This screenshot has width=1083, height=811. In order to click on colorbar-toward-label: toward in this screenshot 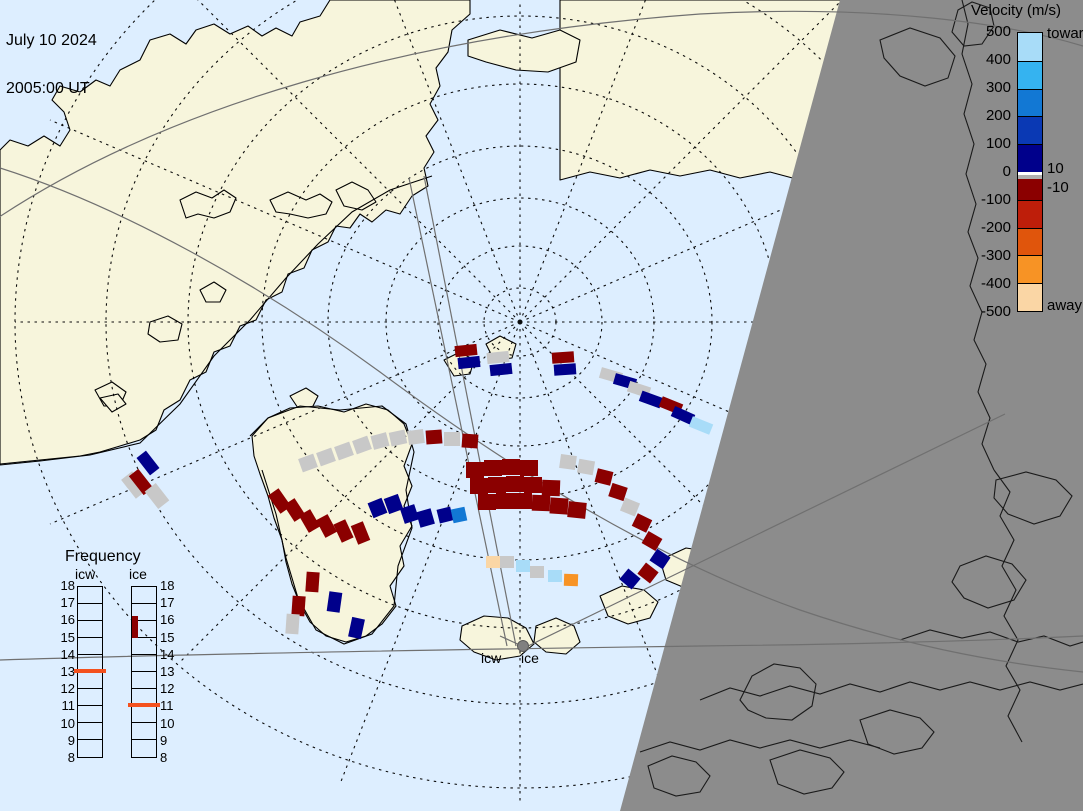, I will do `click(1065, 33)`.